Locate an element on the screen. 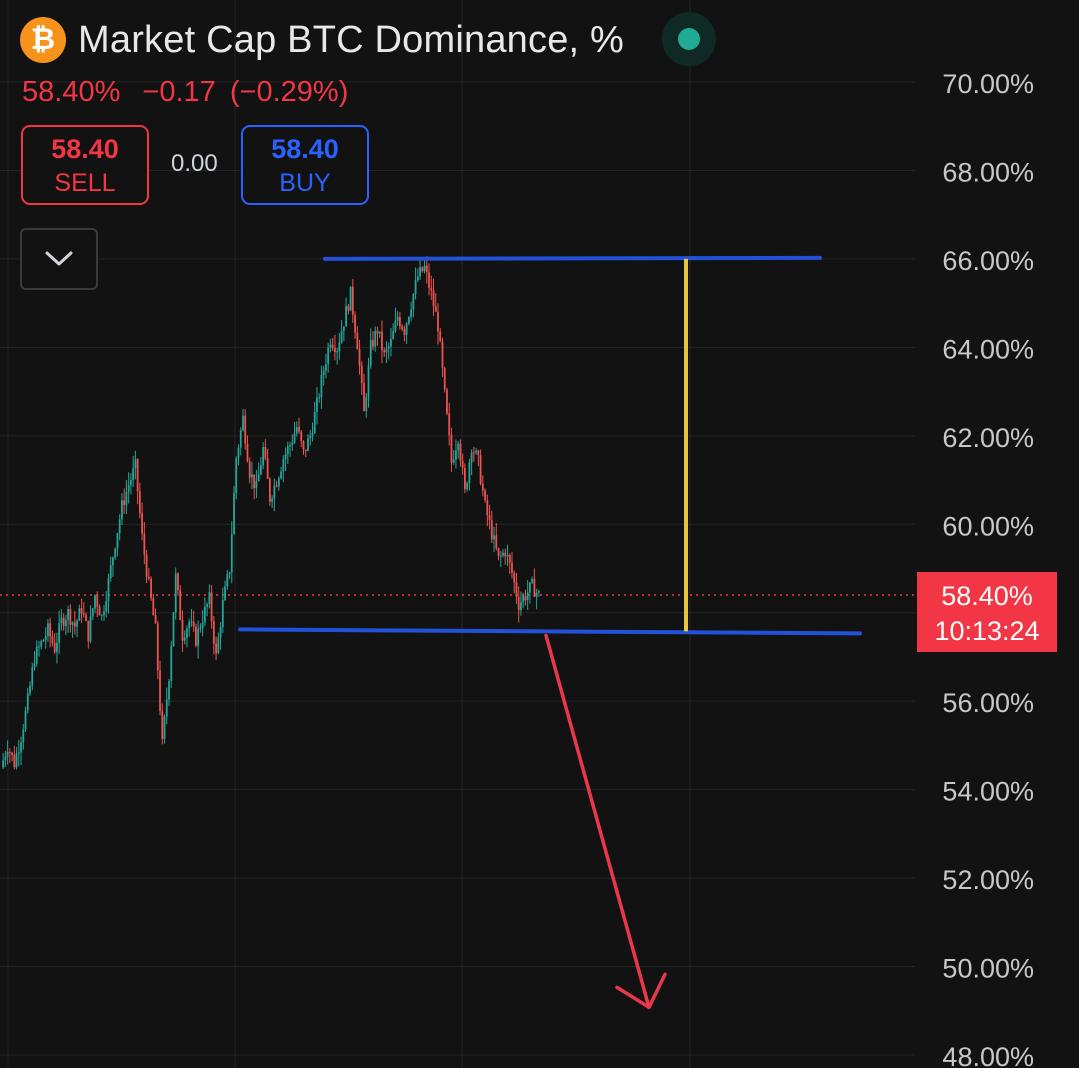 Image resolution: width=1079 pixels, height=1068 pixels. buy-button: 58.40 BUY is located at coordinates (305, 165).